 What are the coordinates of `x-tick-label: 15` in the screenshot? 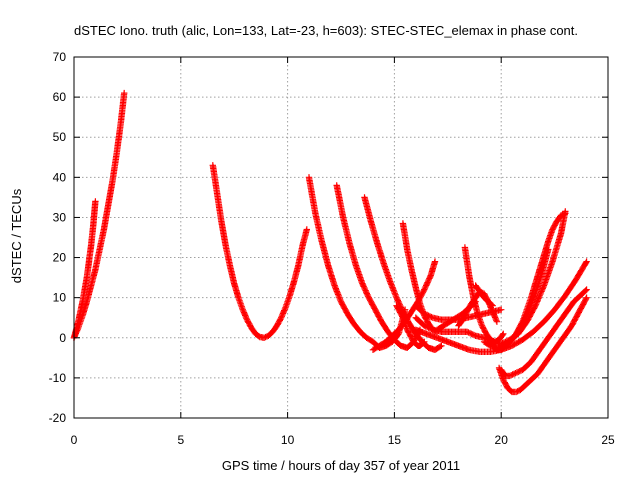 It's located at (395, 440).